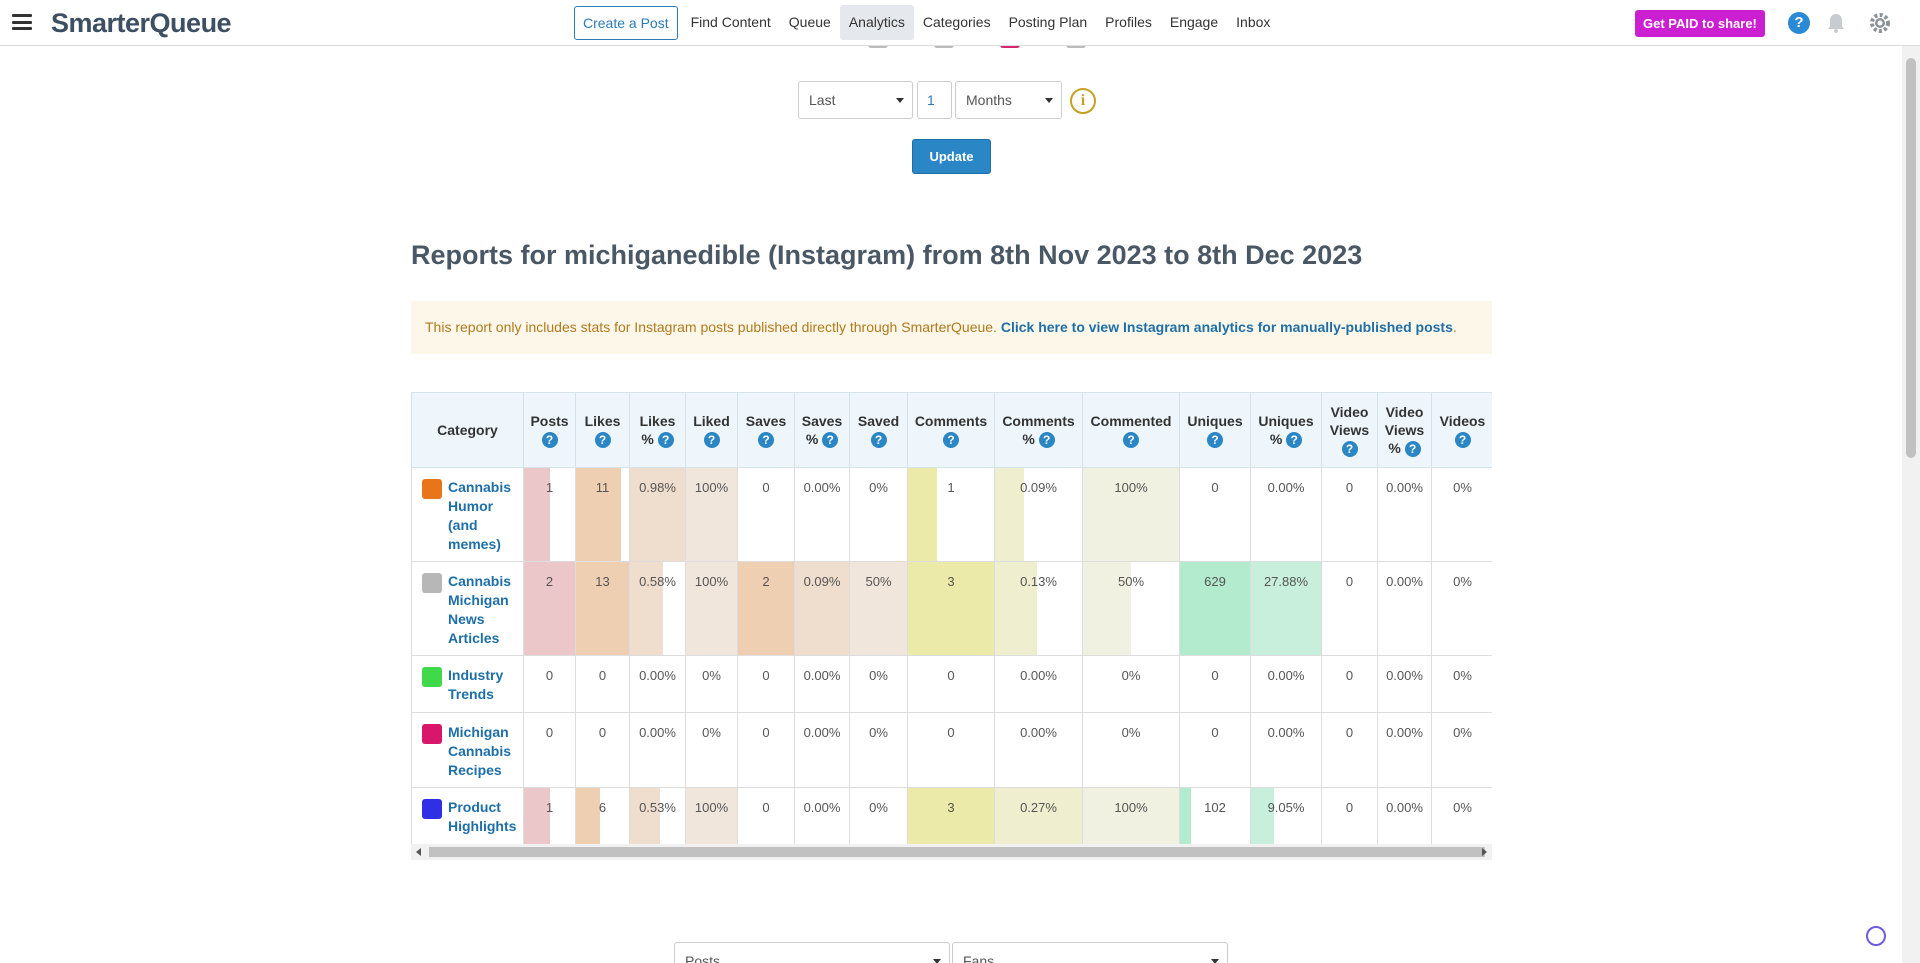 This screenshot has height=963, width=1920. Describe the element at coordinates (549, 430) in the screenshot. I see `column-header: Posts ?` at that location.